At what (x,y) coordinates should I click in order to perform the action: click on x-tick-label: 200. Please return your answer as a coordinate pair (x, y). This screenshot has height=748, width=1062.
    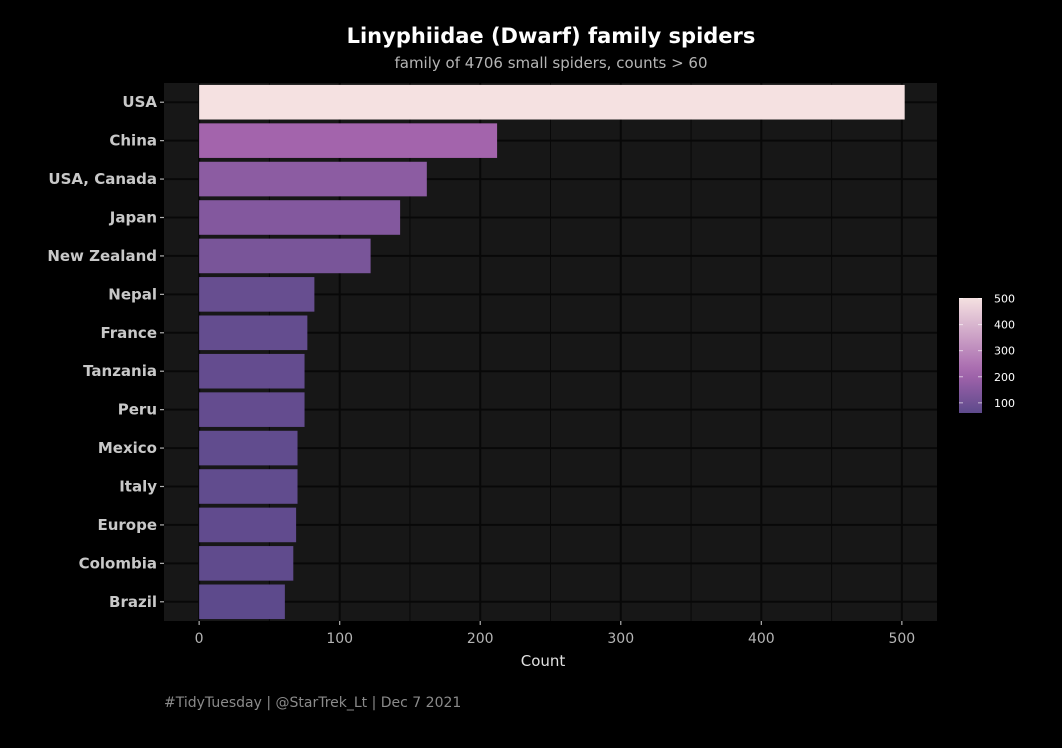
    Looking at the image, I should click on (480, 639).